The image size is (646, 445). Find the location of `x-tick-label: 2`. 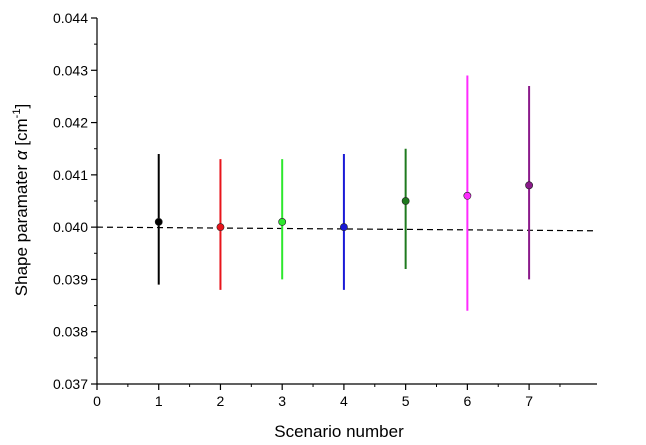

x-tick-label: 2 is located at coordinates (221, 401).